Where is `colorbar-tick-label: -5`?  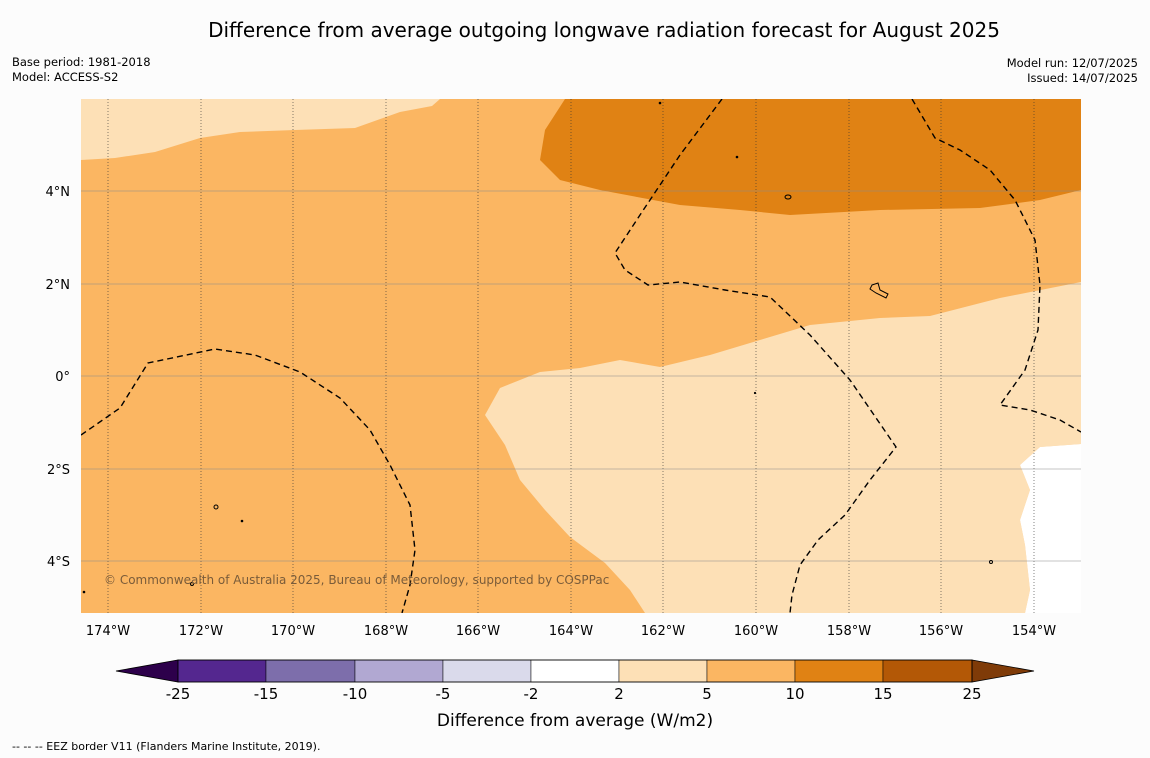
colorbar-tick-label: -5 is located at coordinates (443, 694).